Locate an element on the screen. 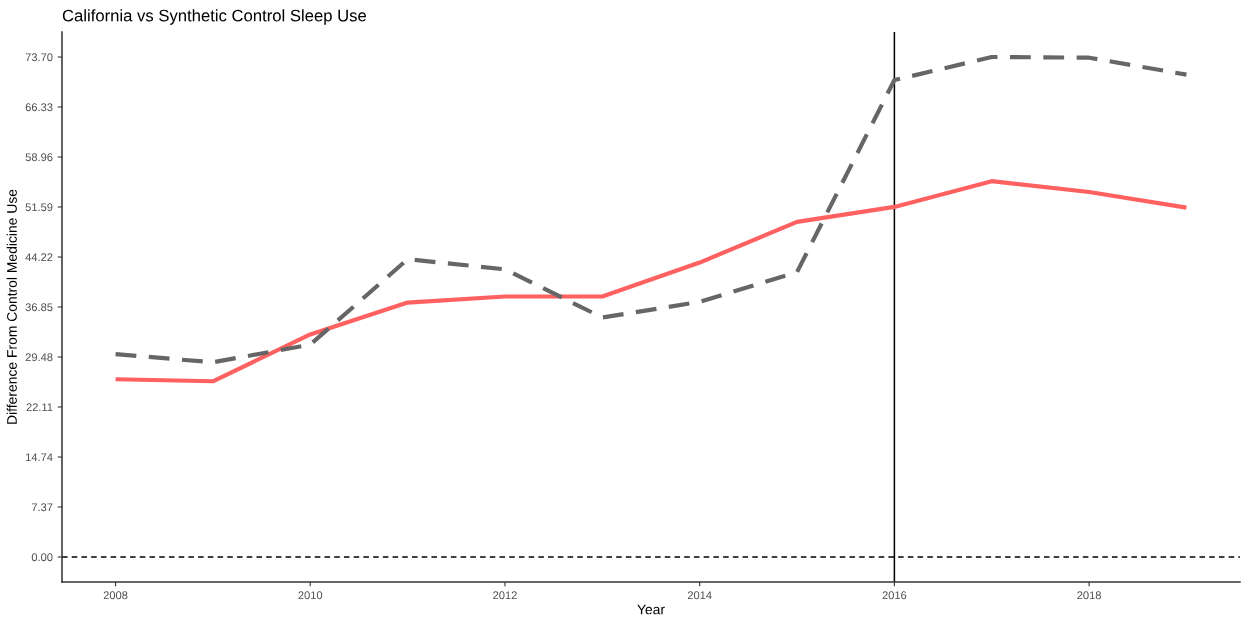 This screenshot has width=1249, height=619. y-tick-label: 29.48 is located at coordinates (39, 357).